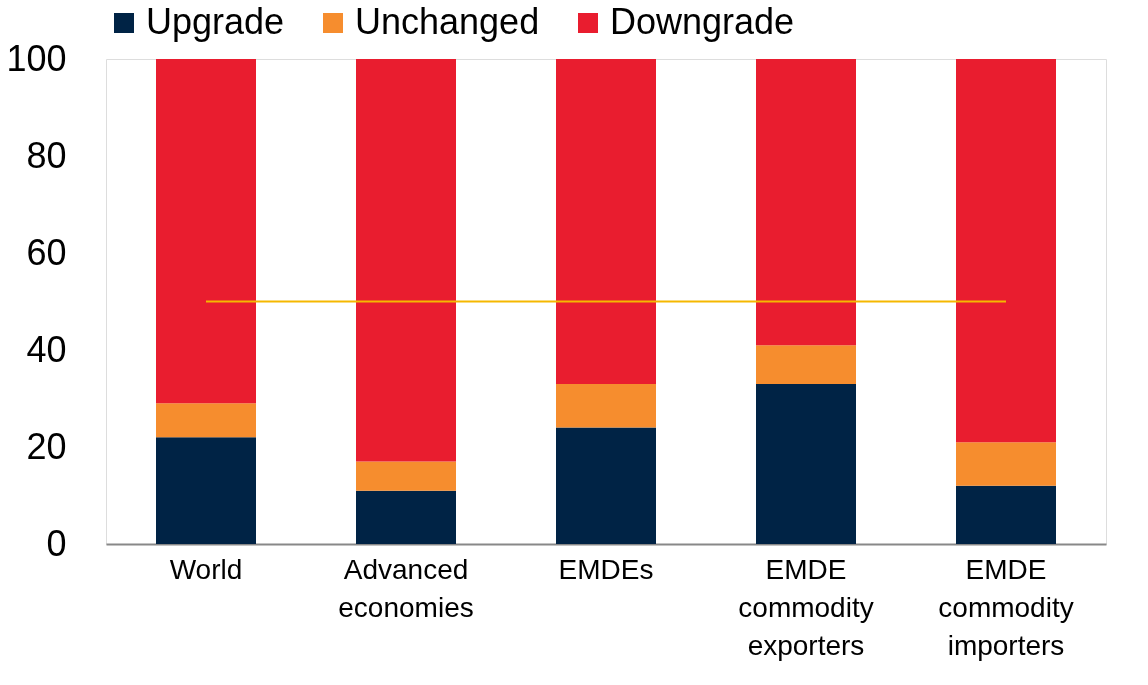 Image resolution: width=1148 pixels, height=685 pixels. I want to click on y-tick-label: 80, so click(46, 155).